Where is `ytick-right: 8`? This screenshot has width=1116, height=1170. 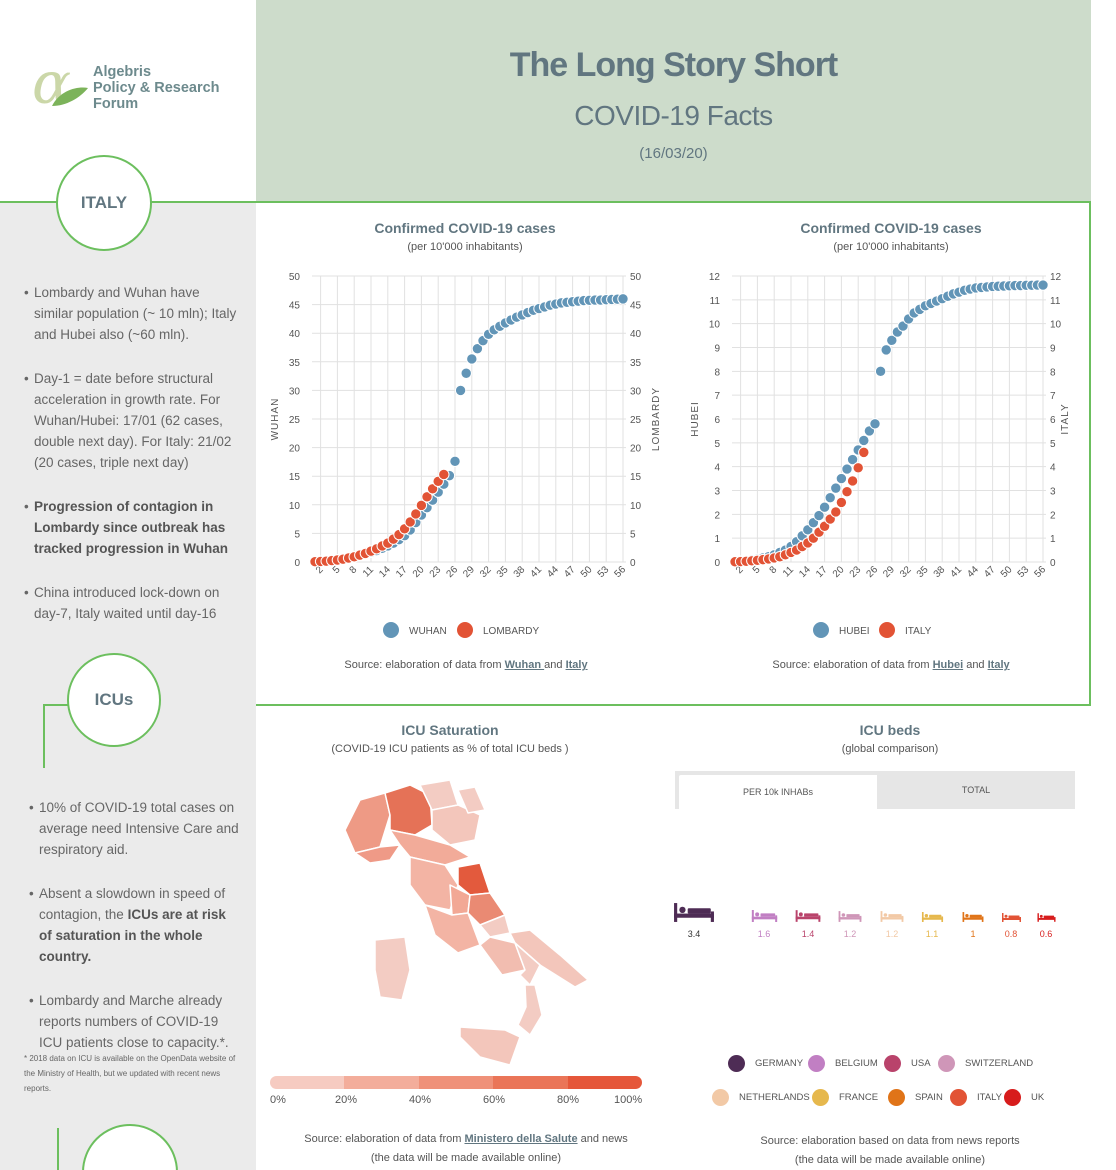
ytick-right: 8 is located at coordinates (1053, 372).